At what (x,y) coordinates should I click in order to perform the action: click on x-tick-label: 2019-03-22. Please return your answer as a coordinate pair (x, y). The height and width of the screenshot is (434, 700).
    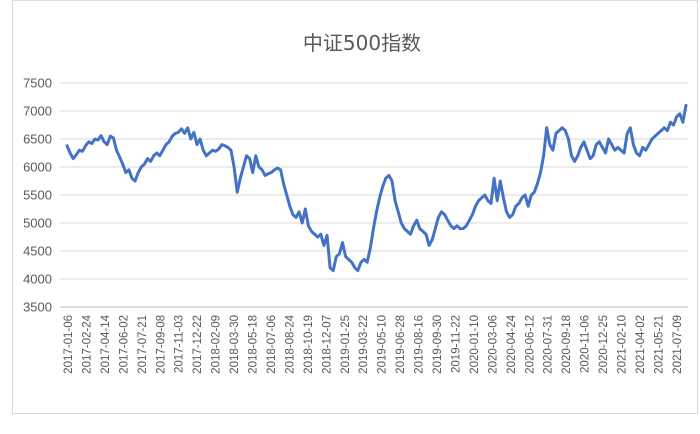
    Looking at the image, I should click on (364, 344).